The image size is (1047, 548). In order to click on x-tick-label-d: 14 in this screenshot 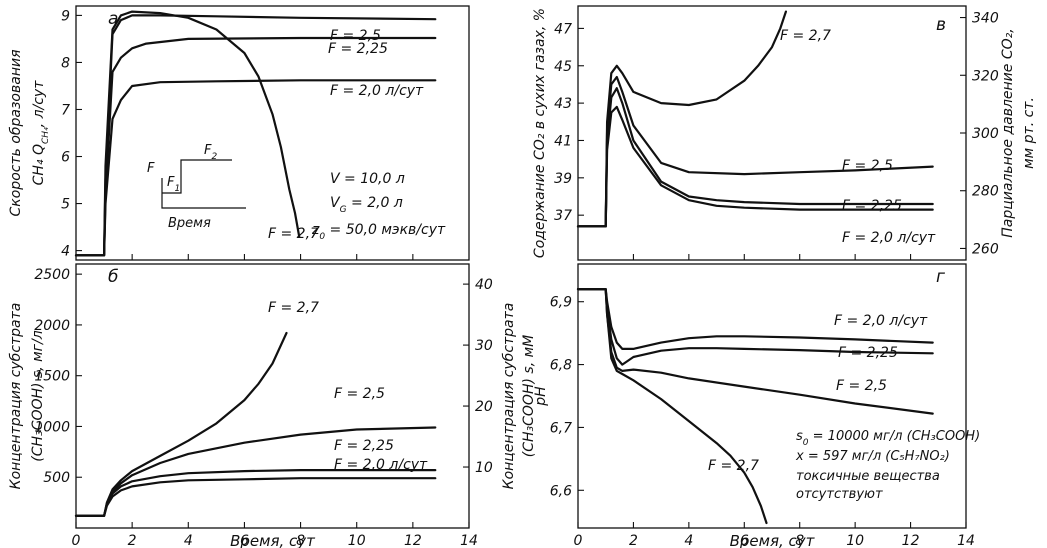, I will do `click(966, 540)`.